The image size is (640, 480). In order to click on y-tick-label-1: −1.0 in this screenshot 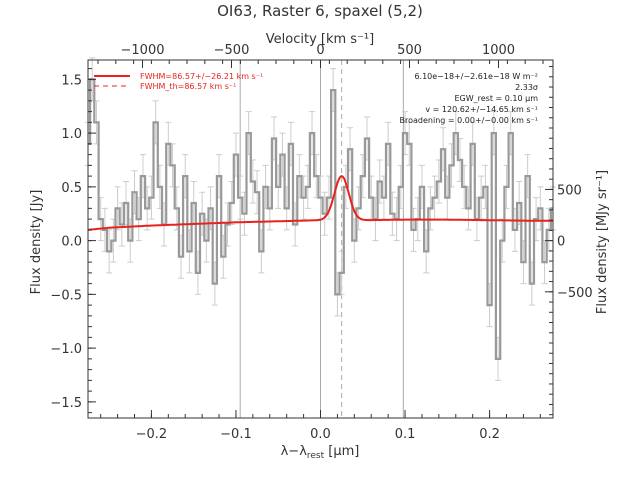, I will do `click(66, 349)`.